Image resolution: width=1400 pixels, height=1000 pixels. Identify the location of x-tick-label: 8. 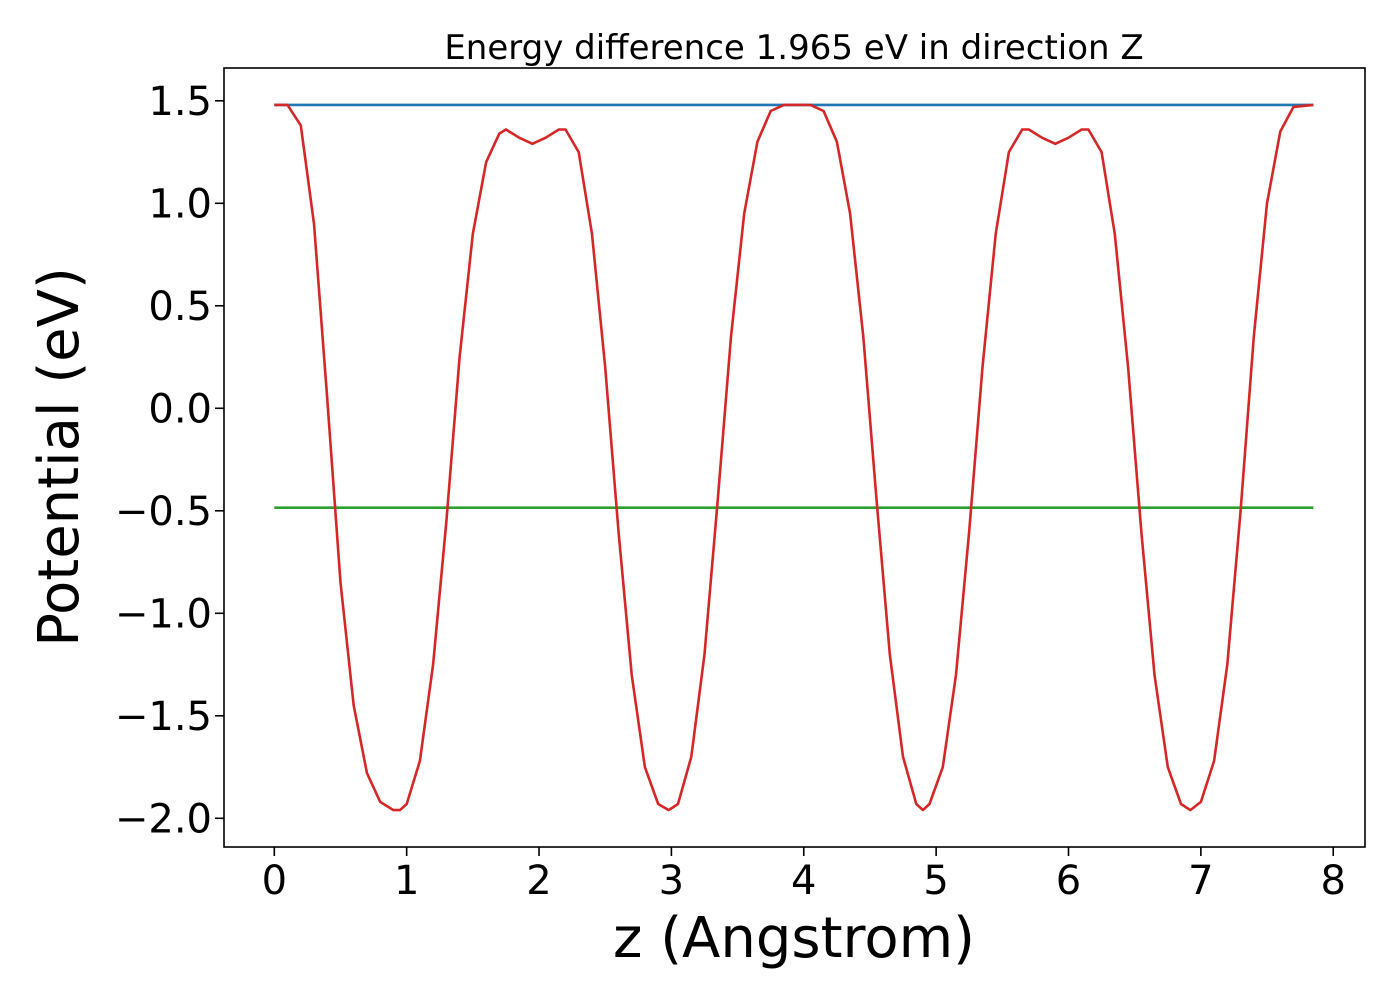
(1333, 881).